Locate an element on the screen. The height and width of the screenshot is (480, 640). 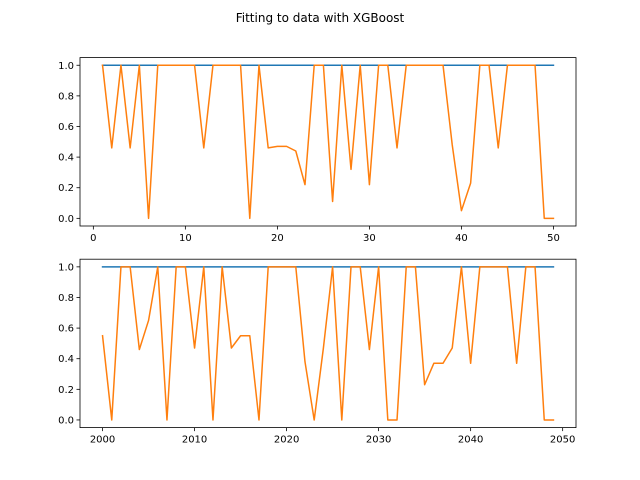
x-tick-label: 2050 is located at coordinates (562, 440).